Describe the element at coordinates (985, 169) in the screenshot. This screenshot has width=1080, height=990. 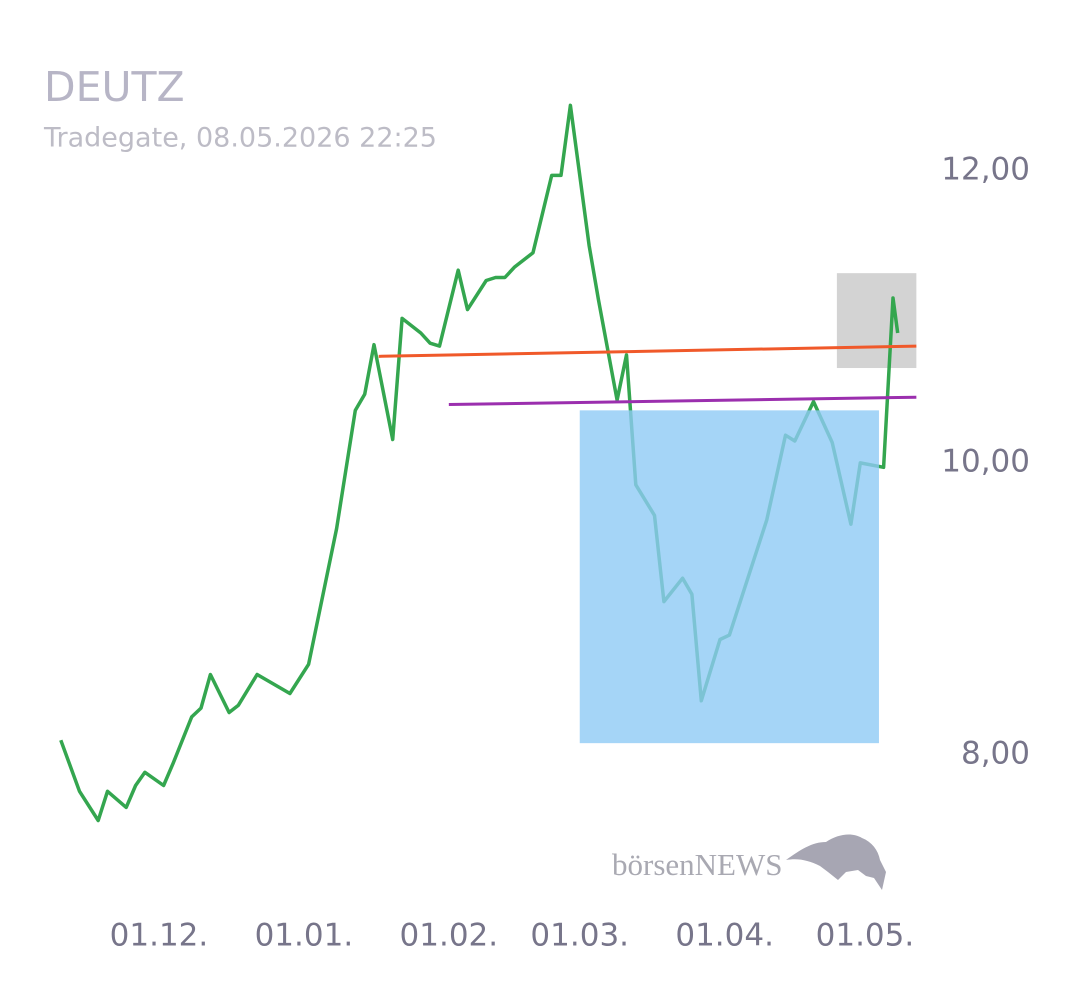
I see `y-tick-label: 12,00` at that location.